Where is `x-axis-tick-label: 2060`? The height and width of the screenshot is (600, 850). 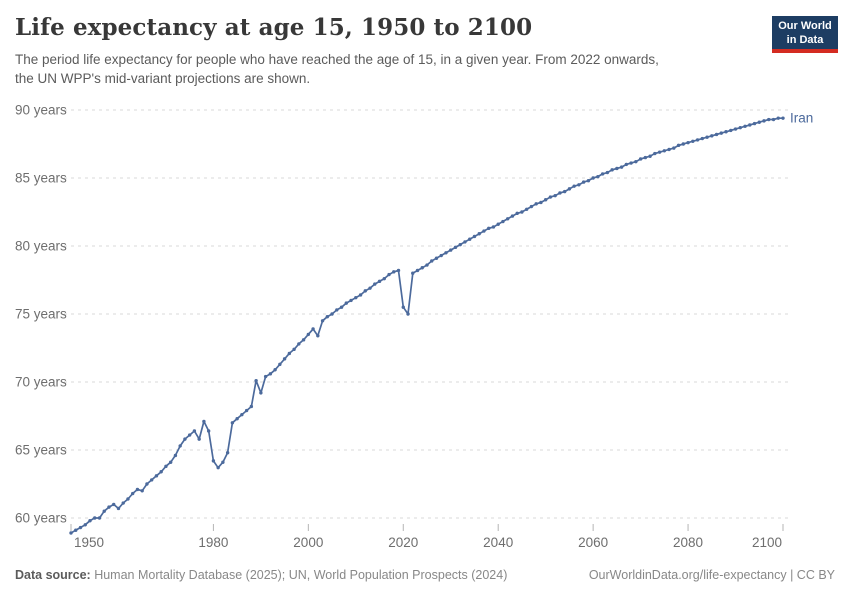 x-axis-tick-label: 2060 is located at coordinates (593, 542).